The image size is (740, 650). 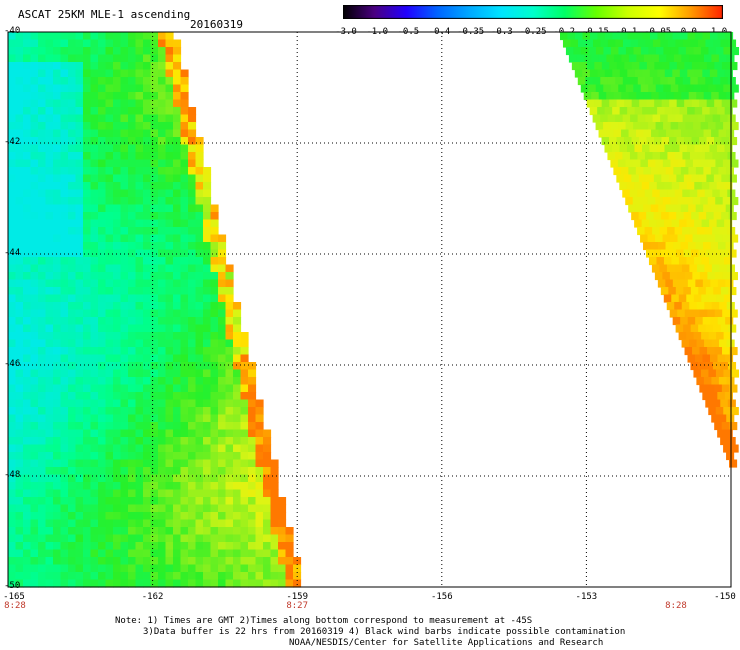 What do you see at coordinates (12, 475) in the screenshot?
I see `latitude-label: -48` at bounding box center [12, 475].